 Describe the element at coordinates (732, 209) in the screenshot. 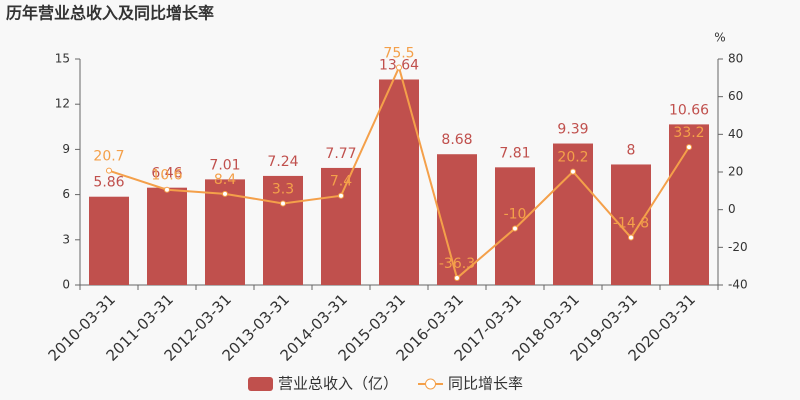

I see `y2-tick-label: 0` at that location.